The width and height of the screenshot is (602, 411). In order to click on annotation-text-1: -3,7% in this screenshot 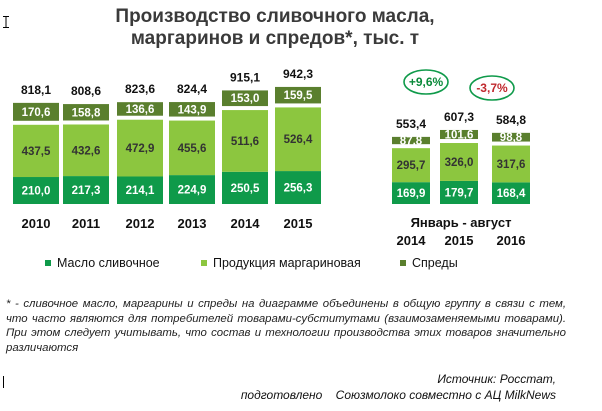, I will do `click(492, 88)`.